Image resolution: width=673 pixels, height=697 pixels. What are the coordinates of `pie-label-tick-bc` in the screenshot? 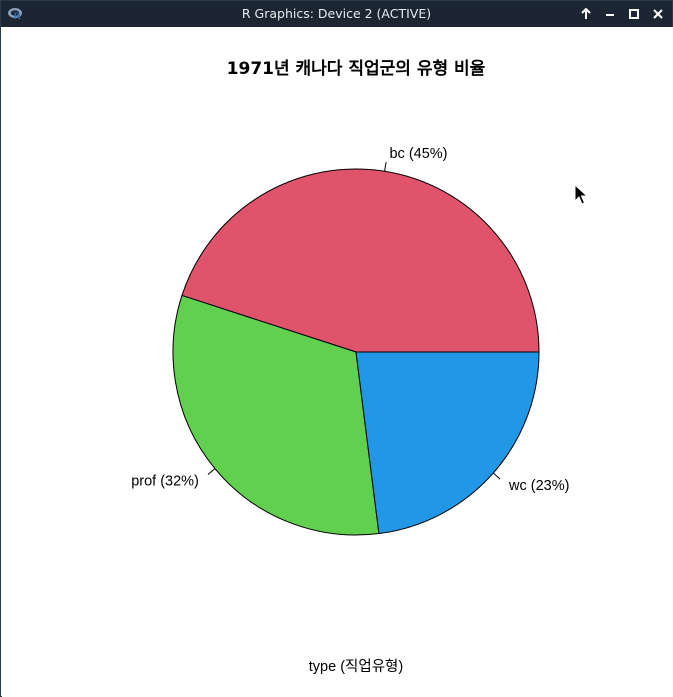 It's located at (385, 167).